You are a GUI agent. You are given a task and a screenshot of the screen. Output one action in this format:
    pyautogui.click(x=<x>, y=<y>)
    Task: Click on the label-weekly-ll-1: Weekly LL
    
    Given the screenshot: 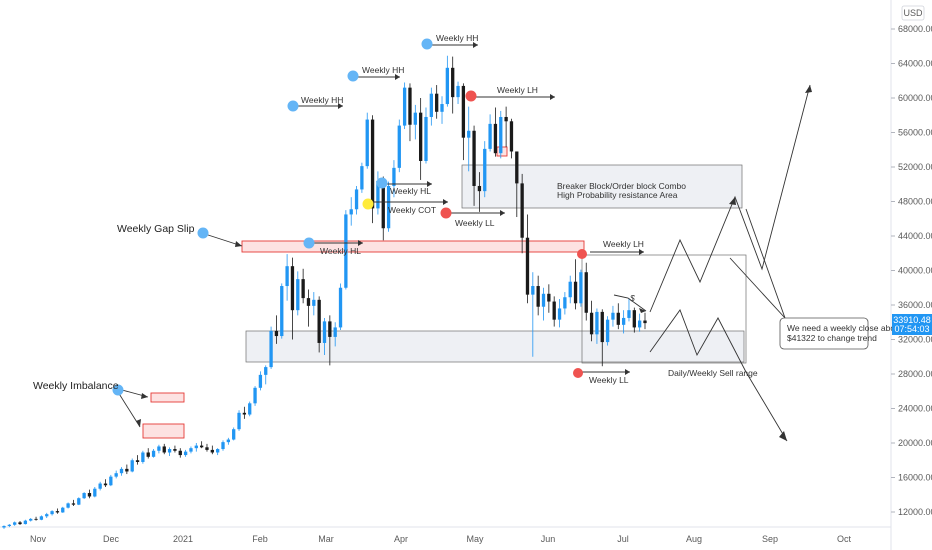 What is the action you would take?
    pyautogui.click(x=475, y=223)
    